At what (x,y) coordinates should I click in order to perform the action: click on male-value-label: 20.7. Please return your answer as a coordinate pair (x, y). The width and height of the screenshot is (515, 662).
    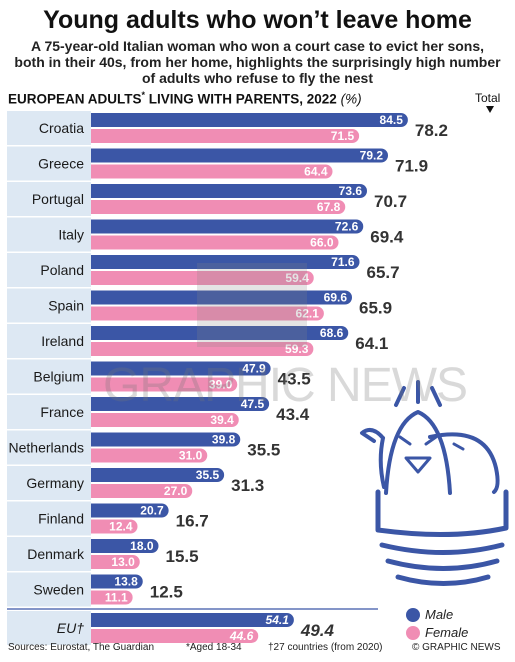
    Looking at the image, I should click on (152, 511).